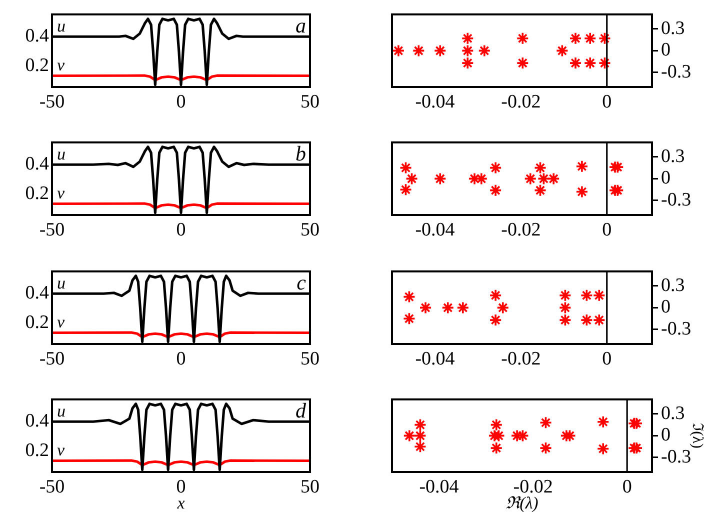 This screenshot has height=514, width=706. What do you see at coordinates (301, 153) in the screenshot?
I see `annotation: b` at bounding box center [301, 153].